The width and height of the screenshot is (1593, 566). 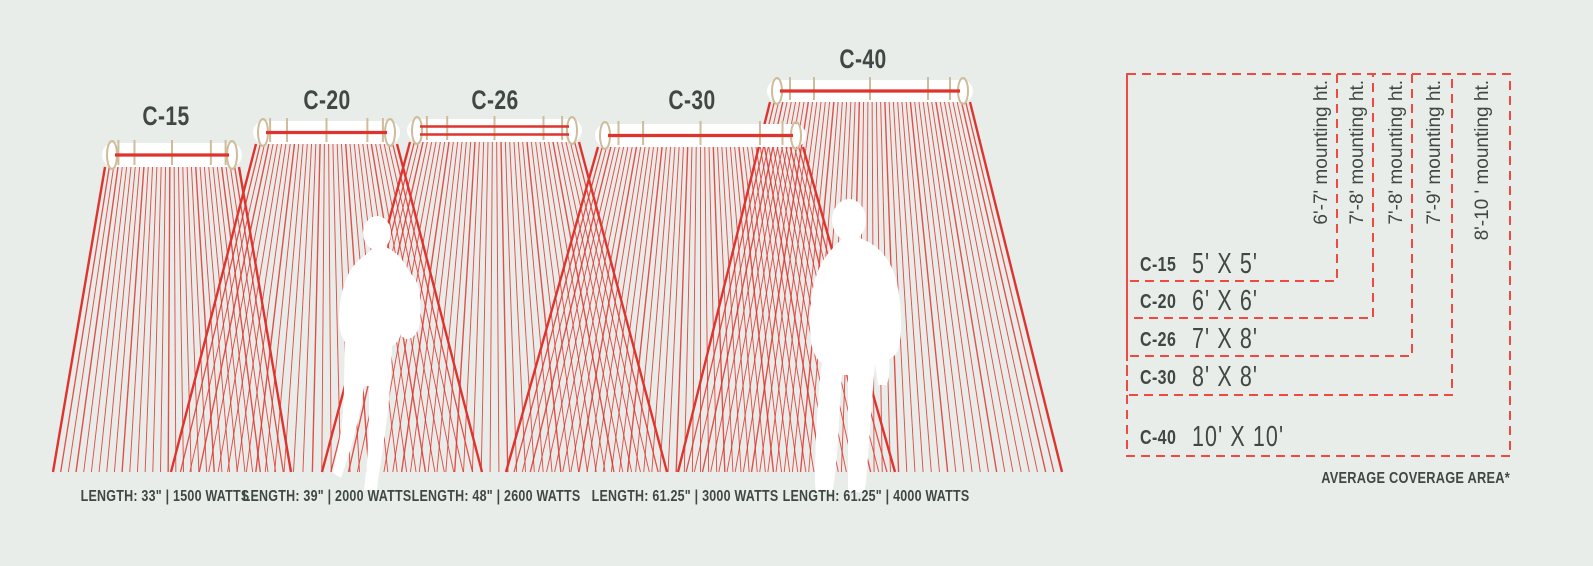 What do you see at coordinates (166, 116) in the screenshot?
I see `model-label-c15: C-15` at bounding box center [166, 116].